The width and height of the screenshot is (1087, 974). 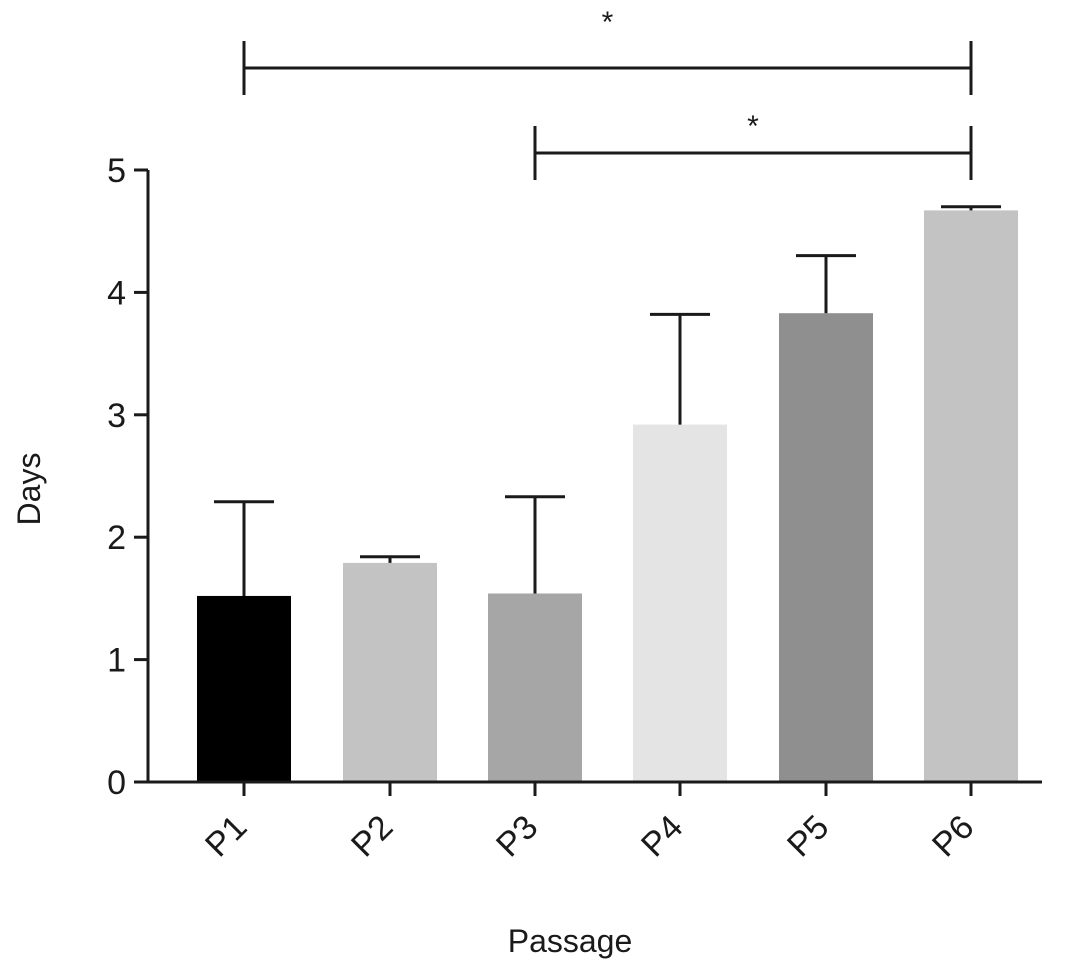 I want to click on x-axis-title: Passage, so click(x=570, y=941).